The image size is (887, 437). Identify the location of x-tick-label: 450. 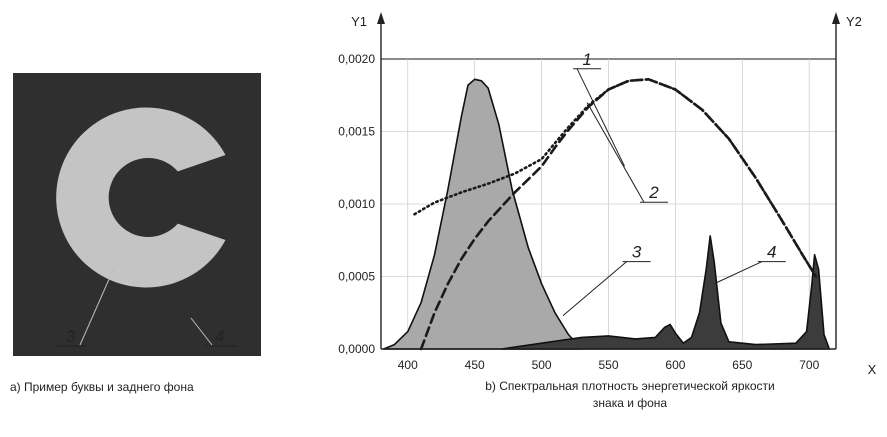
(475, 365).